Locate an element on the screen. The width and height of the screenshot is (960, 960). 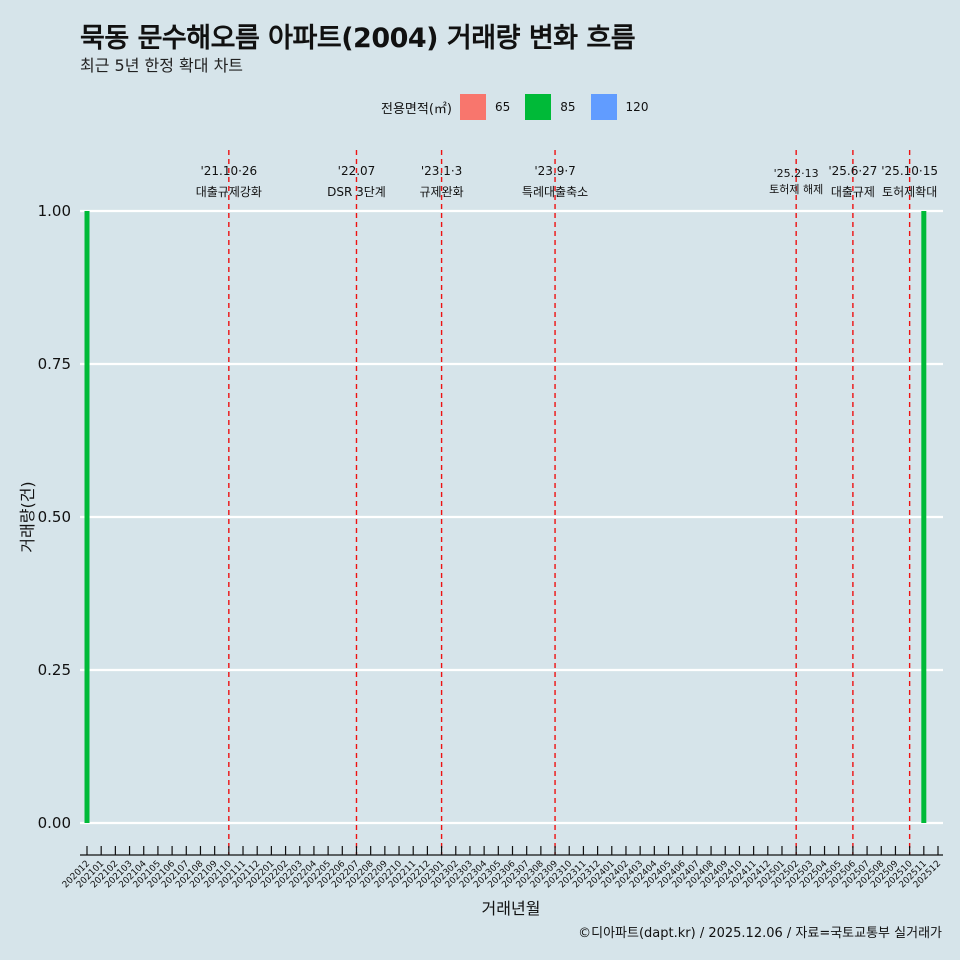
policy-date: '25.10·15 is located at coordinates (909, 171).